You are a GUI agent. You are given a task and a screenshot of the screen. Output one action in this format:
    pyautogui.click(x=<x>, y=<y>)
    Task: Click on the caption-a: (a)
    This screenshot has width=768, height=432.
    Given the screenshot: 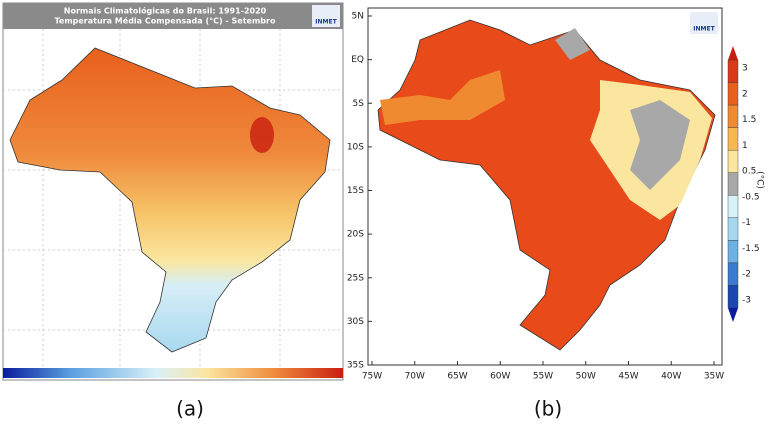 What is the action you would take?
    pyautogui.click(x=190, y=409)
    